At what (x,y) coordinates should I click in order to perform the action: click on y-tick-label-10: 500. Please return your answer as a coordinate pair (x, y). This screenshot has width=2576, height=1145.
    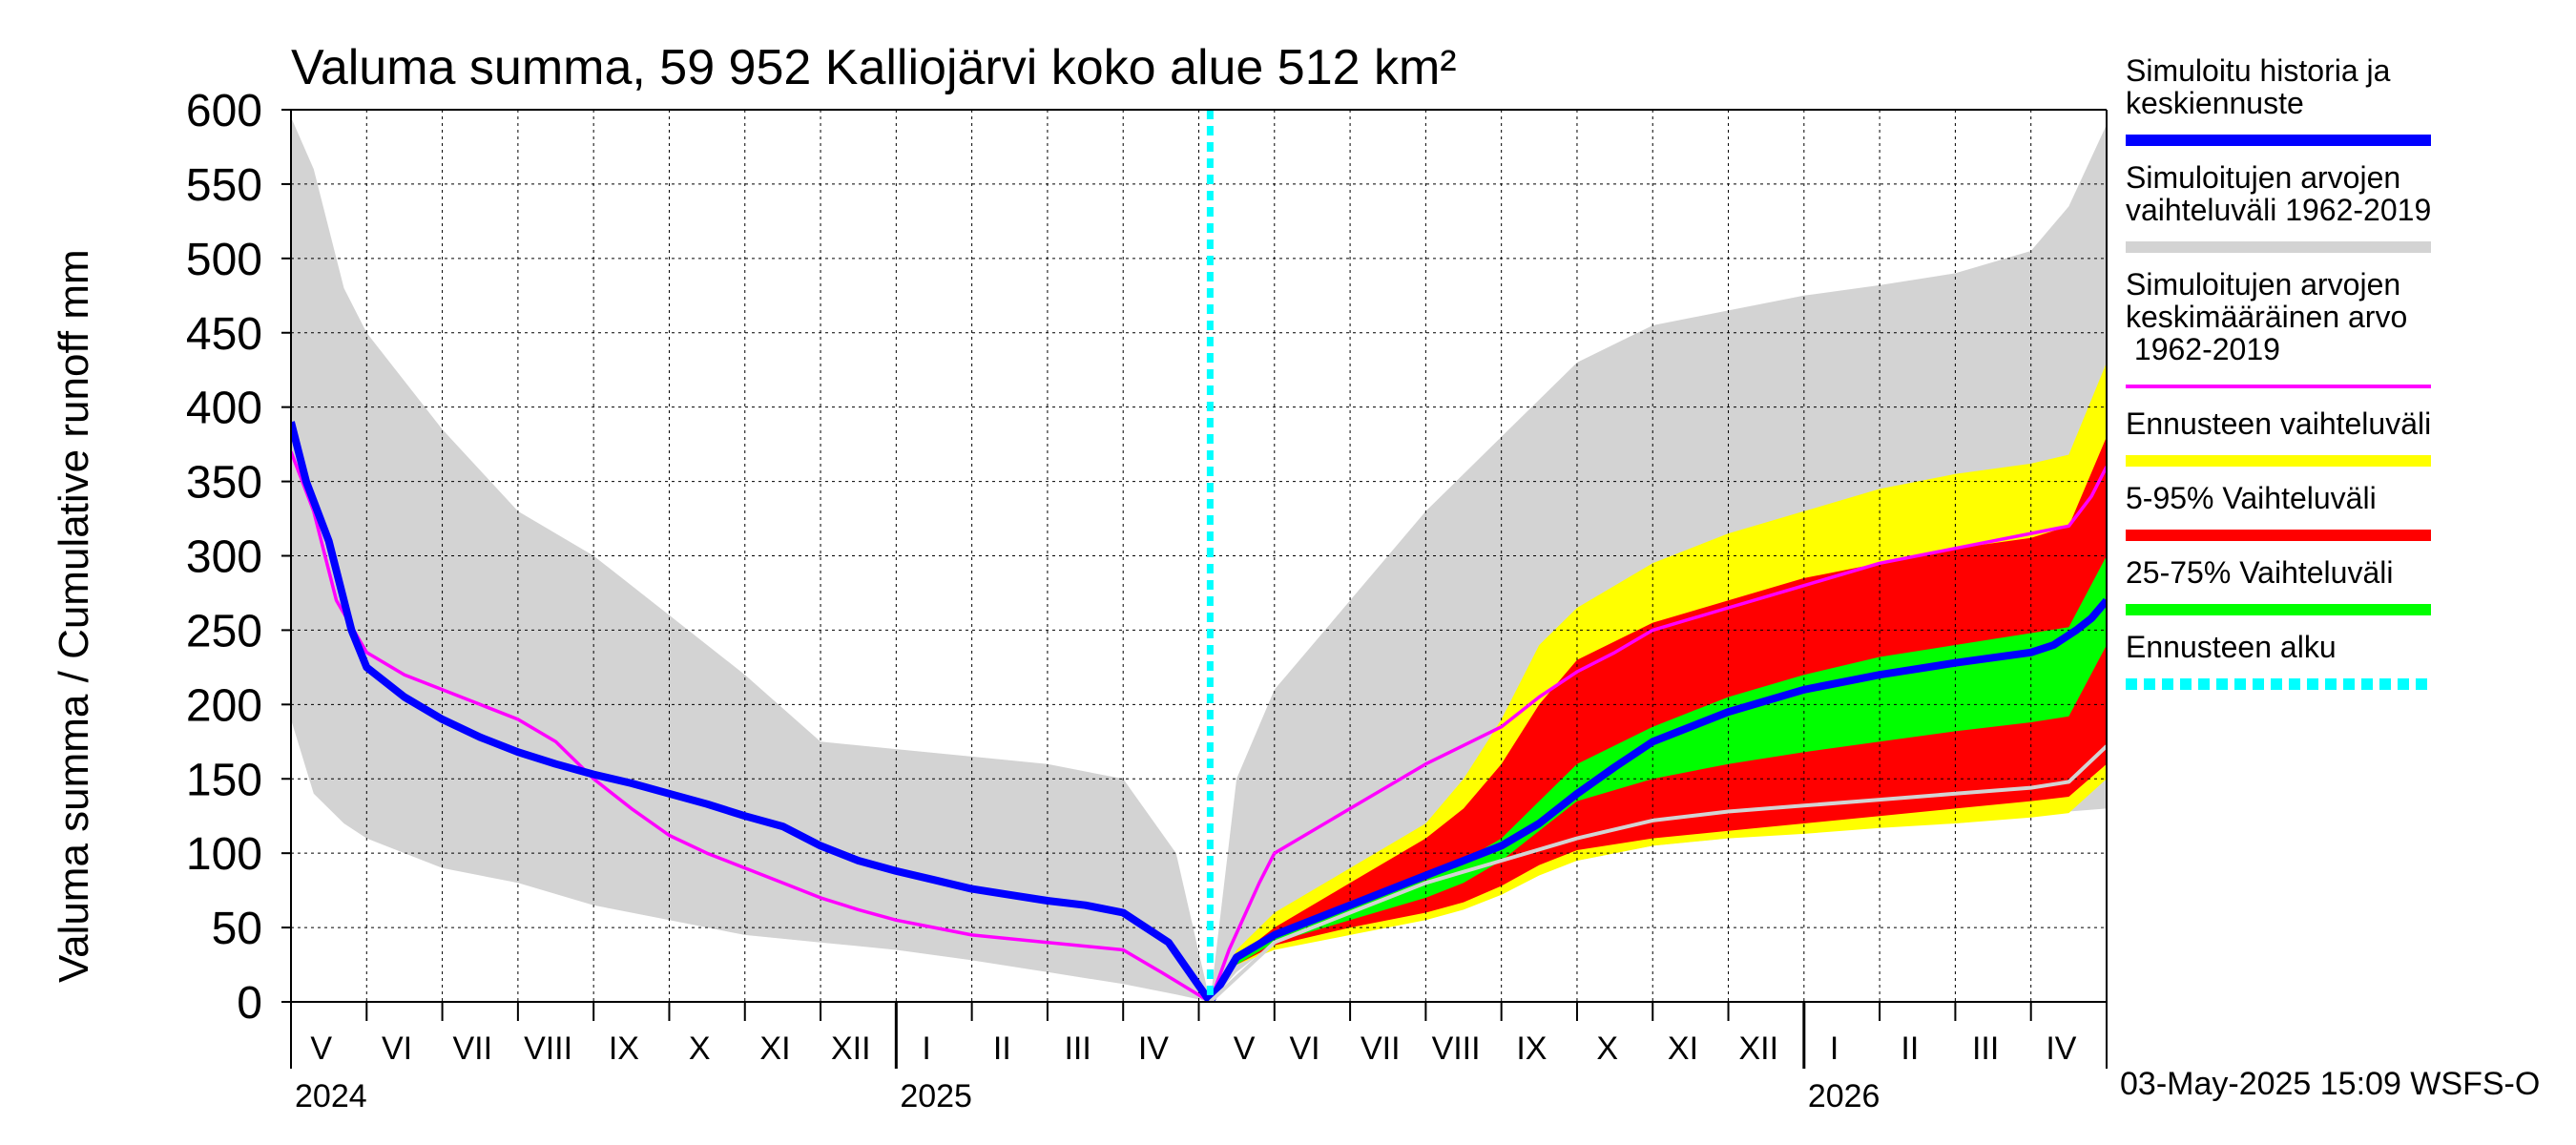
    Looking at the image, I should click on (224, 260).